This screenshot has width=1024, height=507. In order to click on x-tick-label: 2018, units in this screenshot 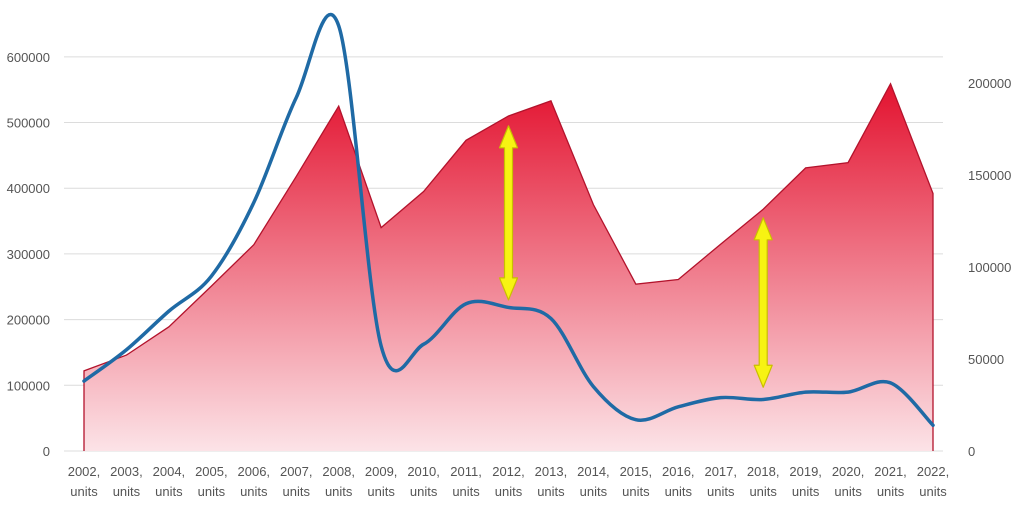, I will do `click(763, 481)`.